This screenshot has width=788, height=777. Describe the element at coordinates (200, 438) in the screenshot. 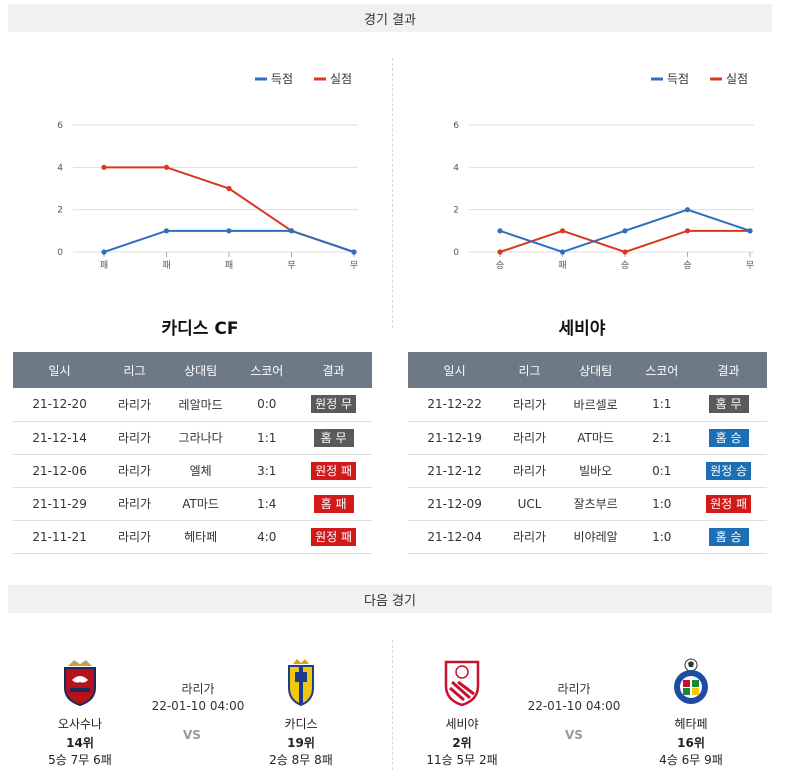

I see `cell-opponent: 그라나다` at that location.